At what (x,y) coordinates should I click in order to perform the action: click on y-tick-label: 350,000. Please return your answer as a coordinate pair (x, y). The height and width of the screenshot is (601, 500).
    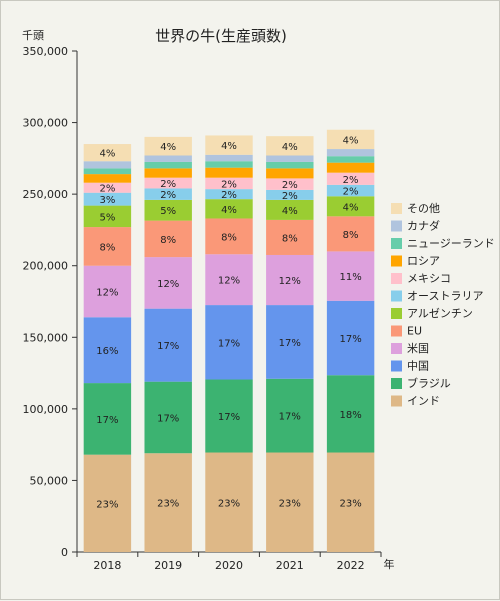
    Looking at the image, I should click on (46, 51).